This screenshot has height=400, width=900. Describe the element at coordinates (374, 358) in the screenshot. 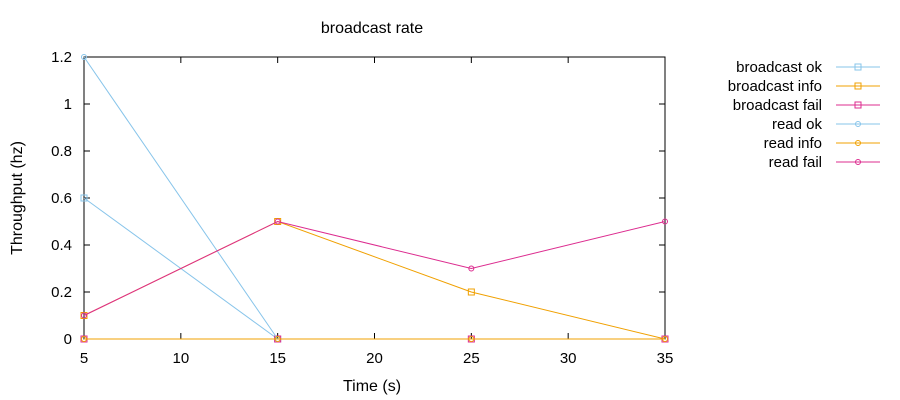

I see `x-tick-label: 20` at that location.